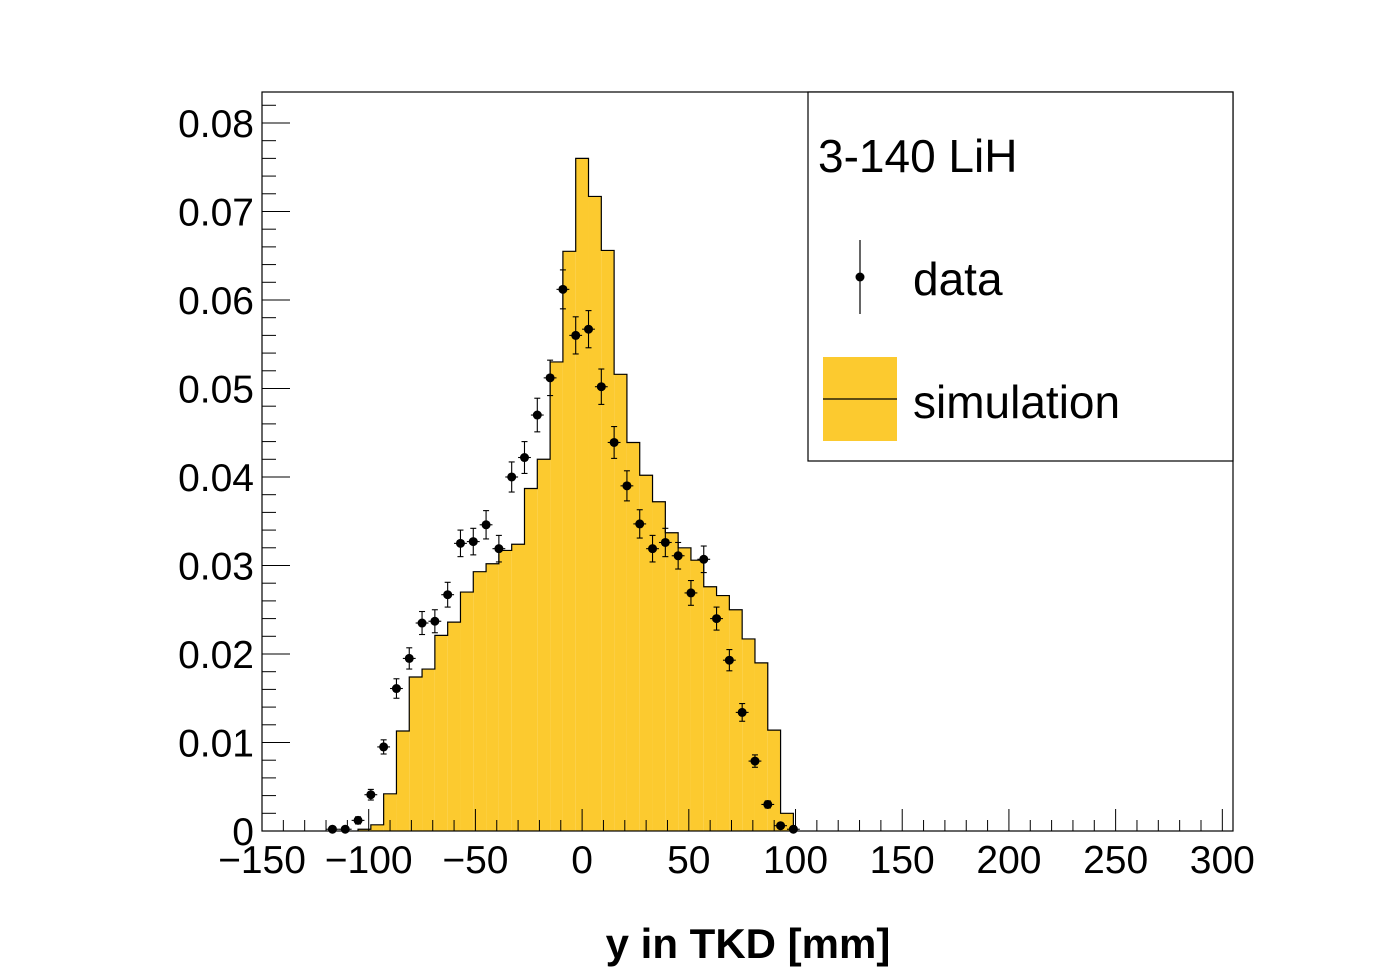 This screenshot has width=1396, height=972. What do you see at coordinates (582, 860) in the screenshot?
I see `x-tick-label: 0` at bounding box center [582, 860].